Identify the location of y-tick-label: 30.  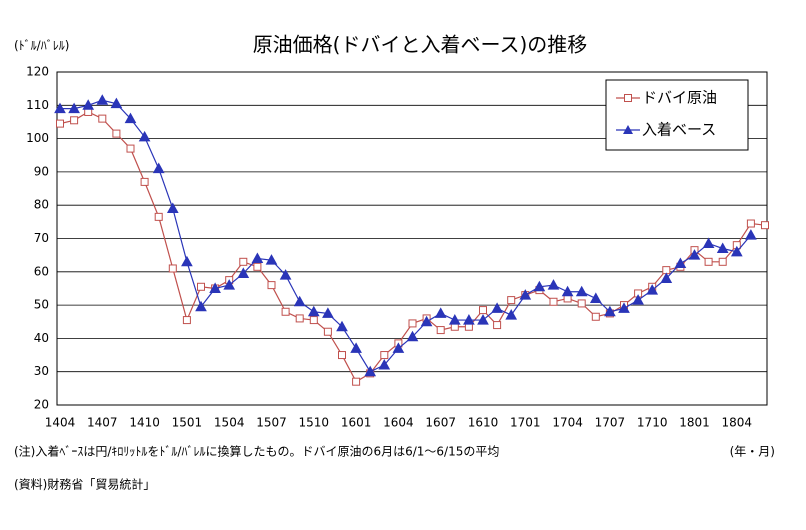
(41, 371).